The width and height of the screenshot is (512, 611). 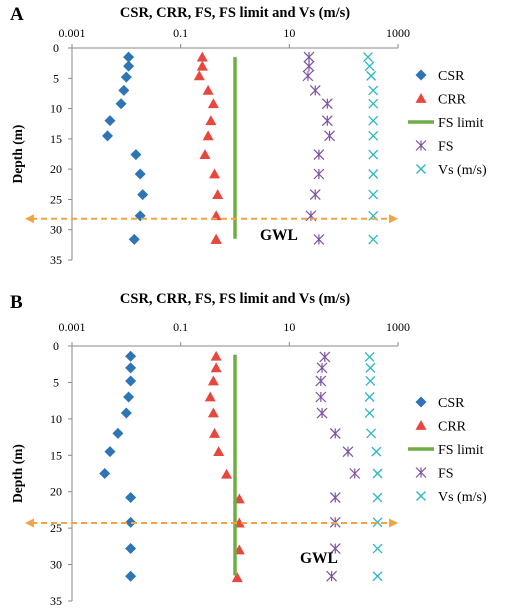 I want to click on panel-b-series-crr-point, so click(x=237, y=577).